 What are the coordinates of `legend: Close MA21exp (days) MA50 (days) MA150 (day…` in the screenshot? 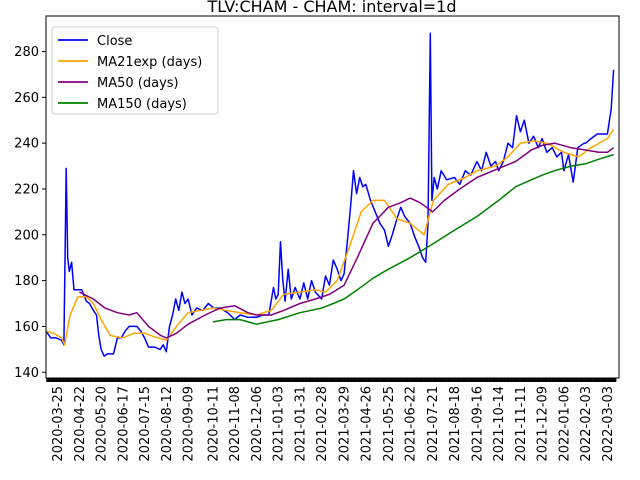 It's located at (135, 70).